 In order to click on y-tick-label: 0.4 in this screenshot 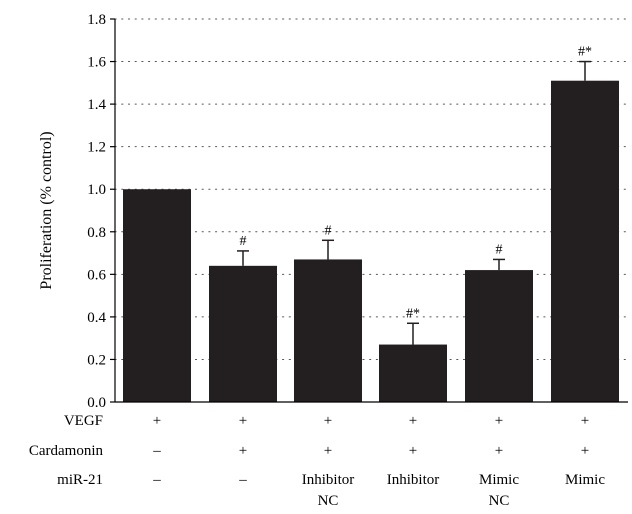, I will do `click(96, 318)`.